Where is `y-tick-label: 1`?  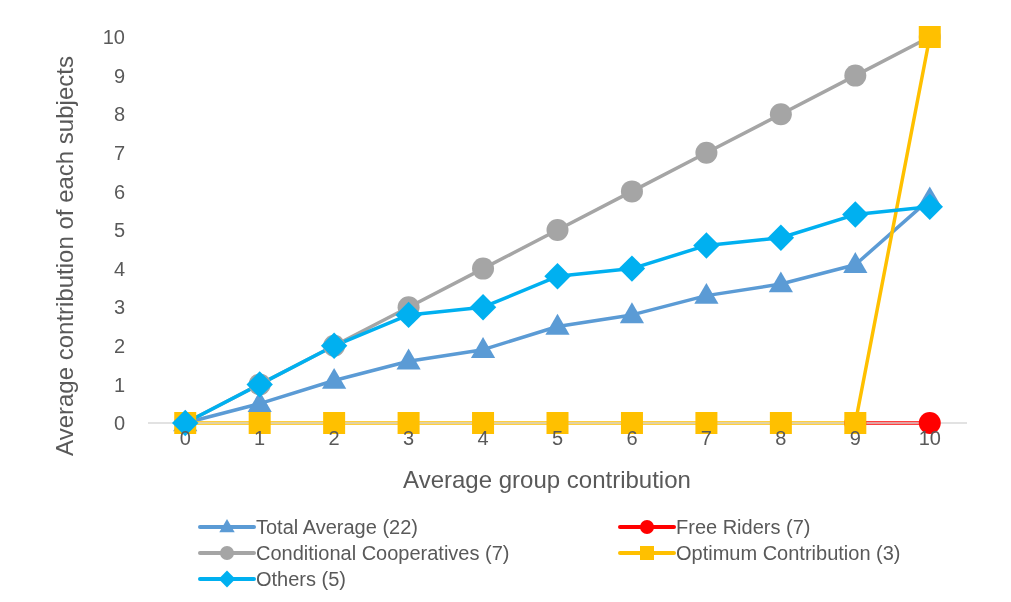
y-tick-label: 1 is located at coordinates (119, 384).